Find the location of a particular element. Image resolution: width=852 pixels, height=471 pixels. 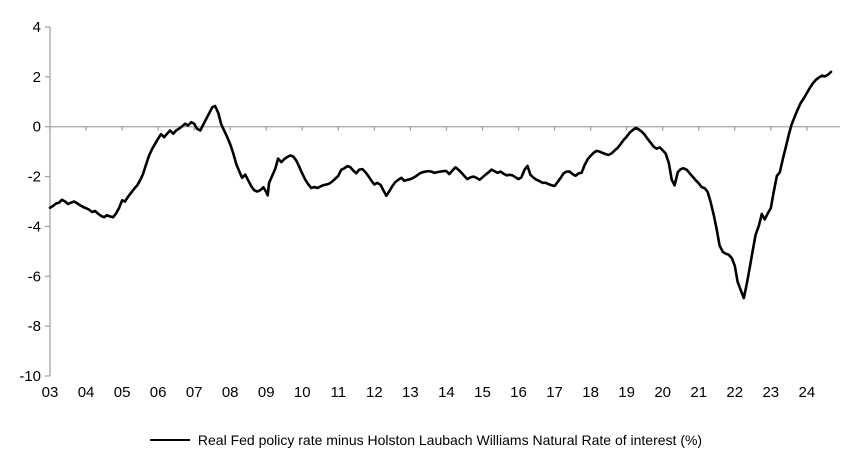

y-tick-label: -8 is located at coordinates (34, 326).